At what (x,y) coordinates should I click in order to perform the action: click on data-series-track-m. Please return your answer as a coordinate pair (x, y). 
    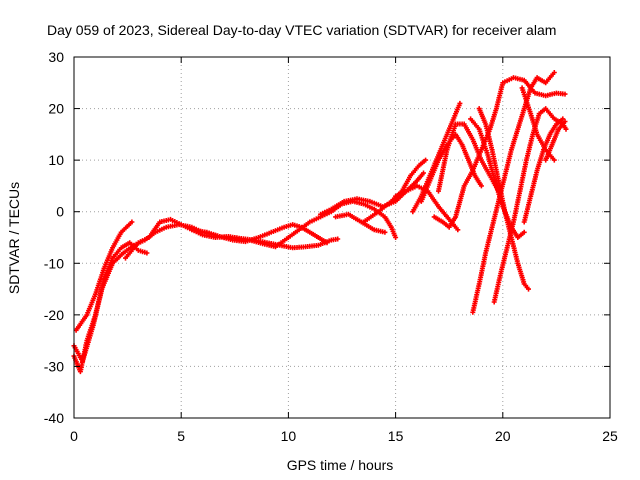
    Looking at the image, I should click on (468, 157).